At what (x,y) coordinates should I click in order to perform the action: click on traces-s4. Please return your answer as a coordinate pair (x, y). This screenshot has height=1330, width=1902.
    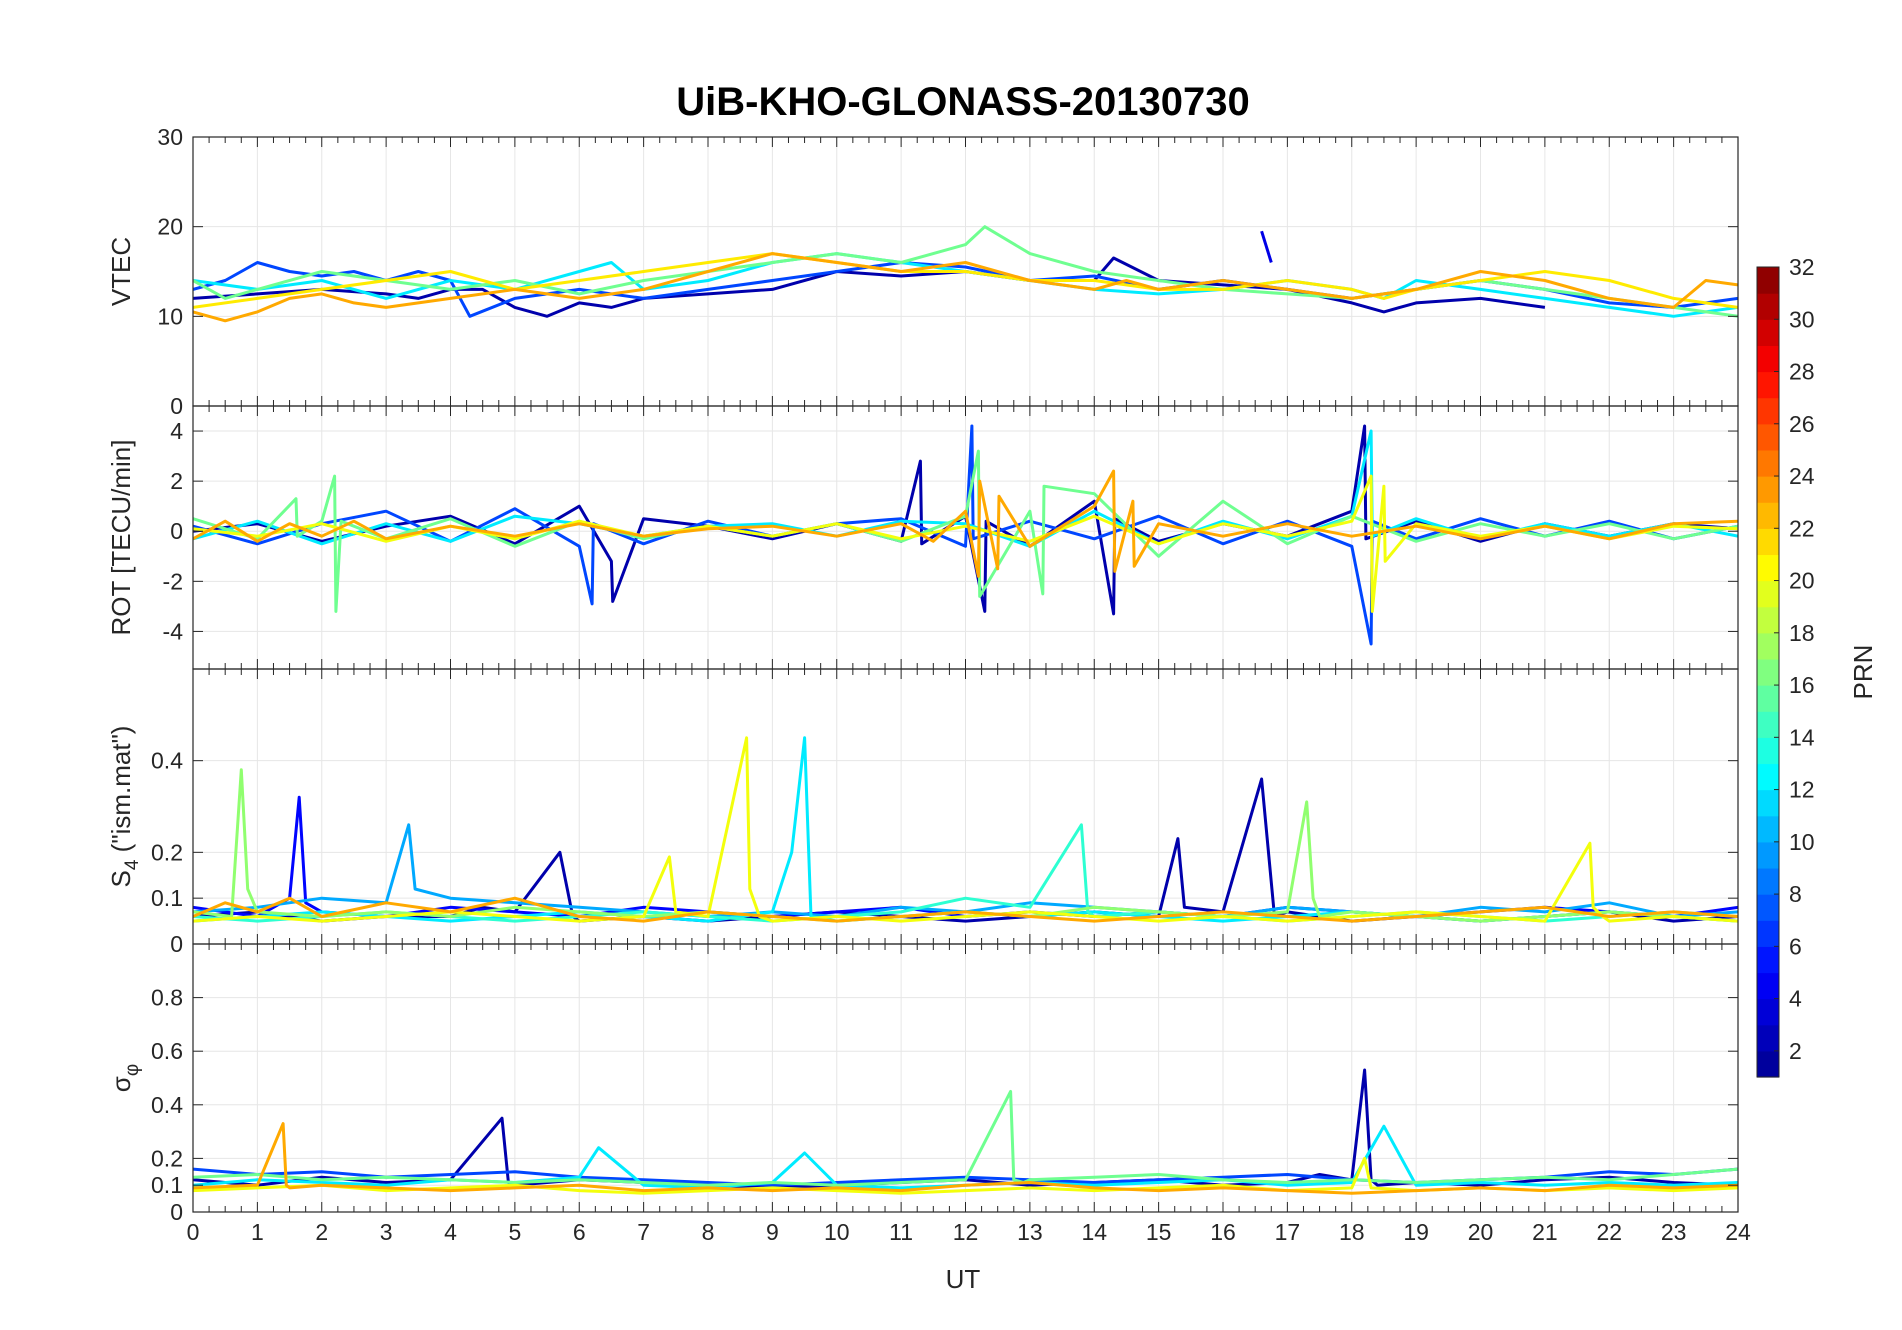
    Looking at the image, I should click on (965, 829).